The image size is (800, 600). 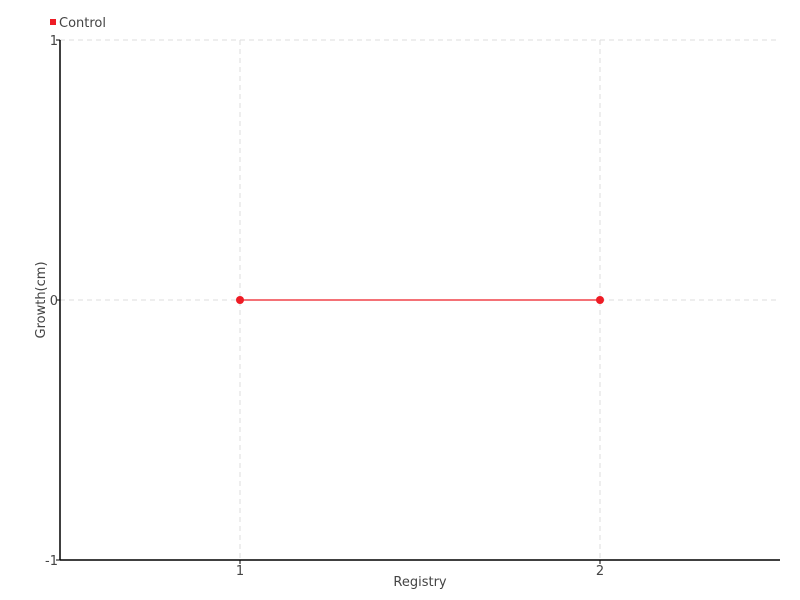 I want to click on y-tick-label: 0, so click(x=54, y=301).